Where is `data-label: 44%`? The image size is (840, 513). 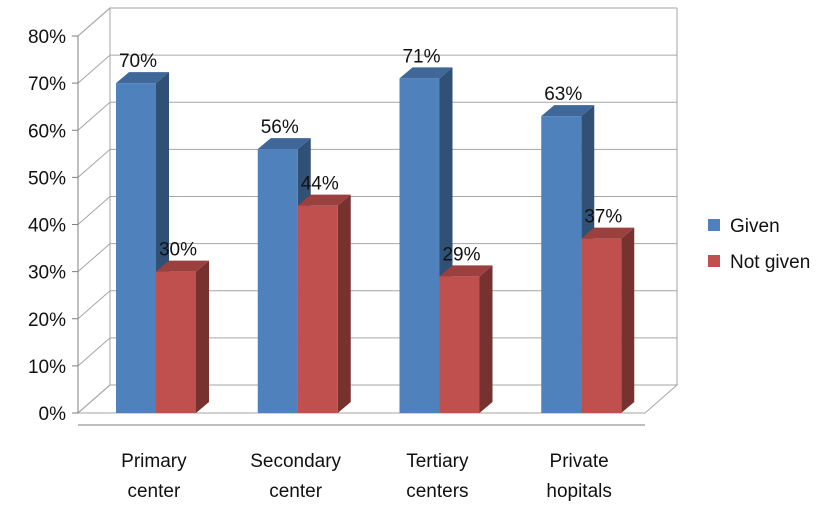
data-label: 44% is located at coordinates (320, 184).